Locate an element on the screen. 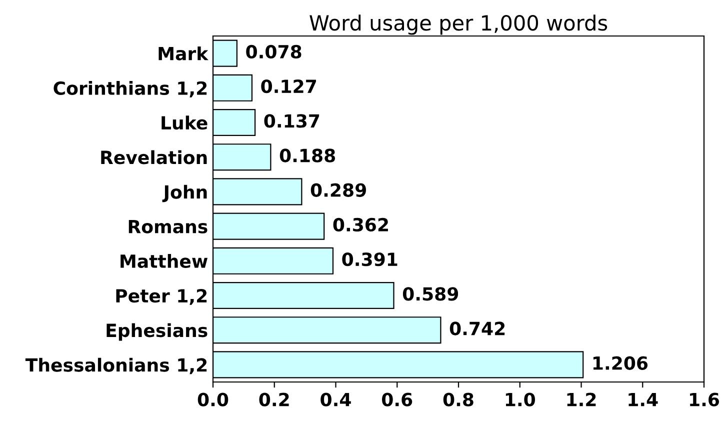  x-tick-label: 0.2 is located at coordinates (274, 399).